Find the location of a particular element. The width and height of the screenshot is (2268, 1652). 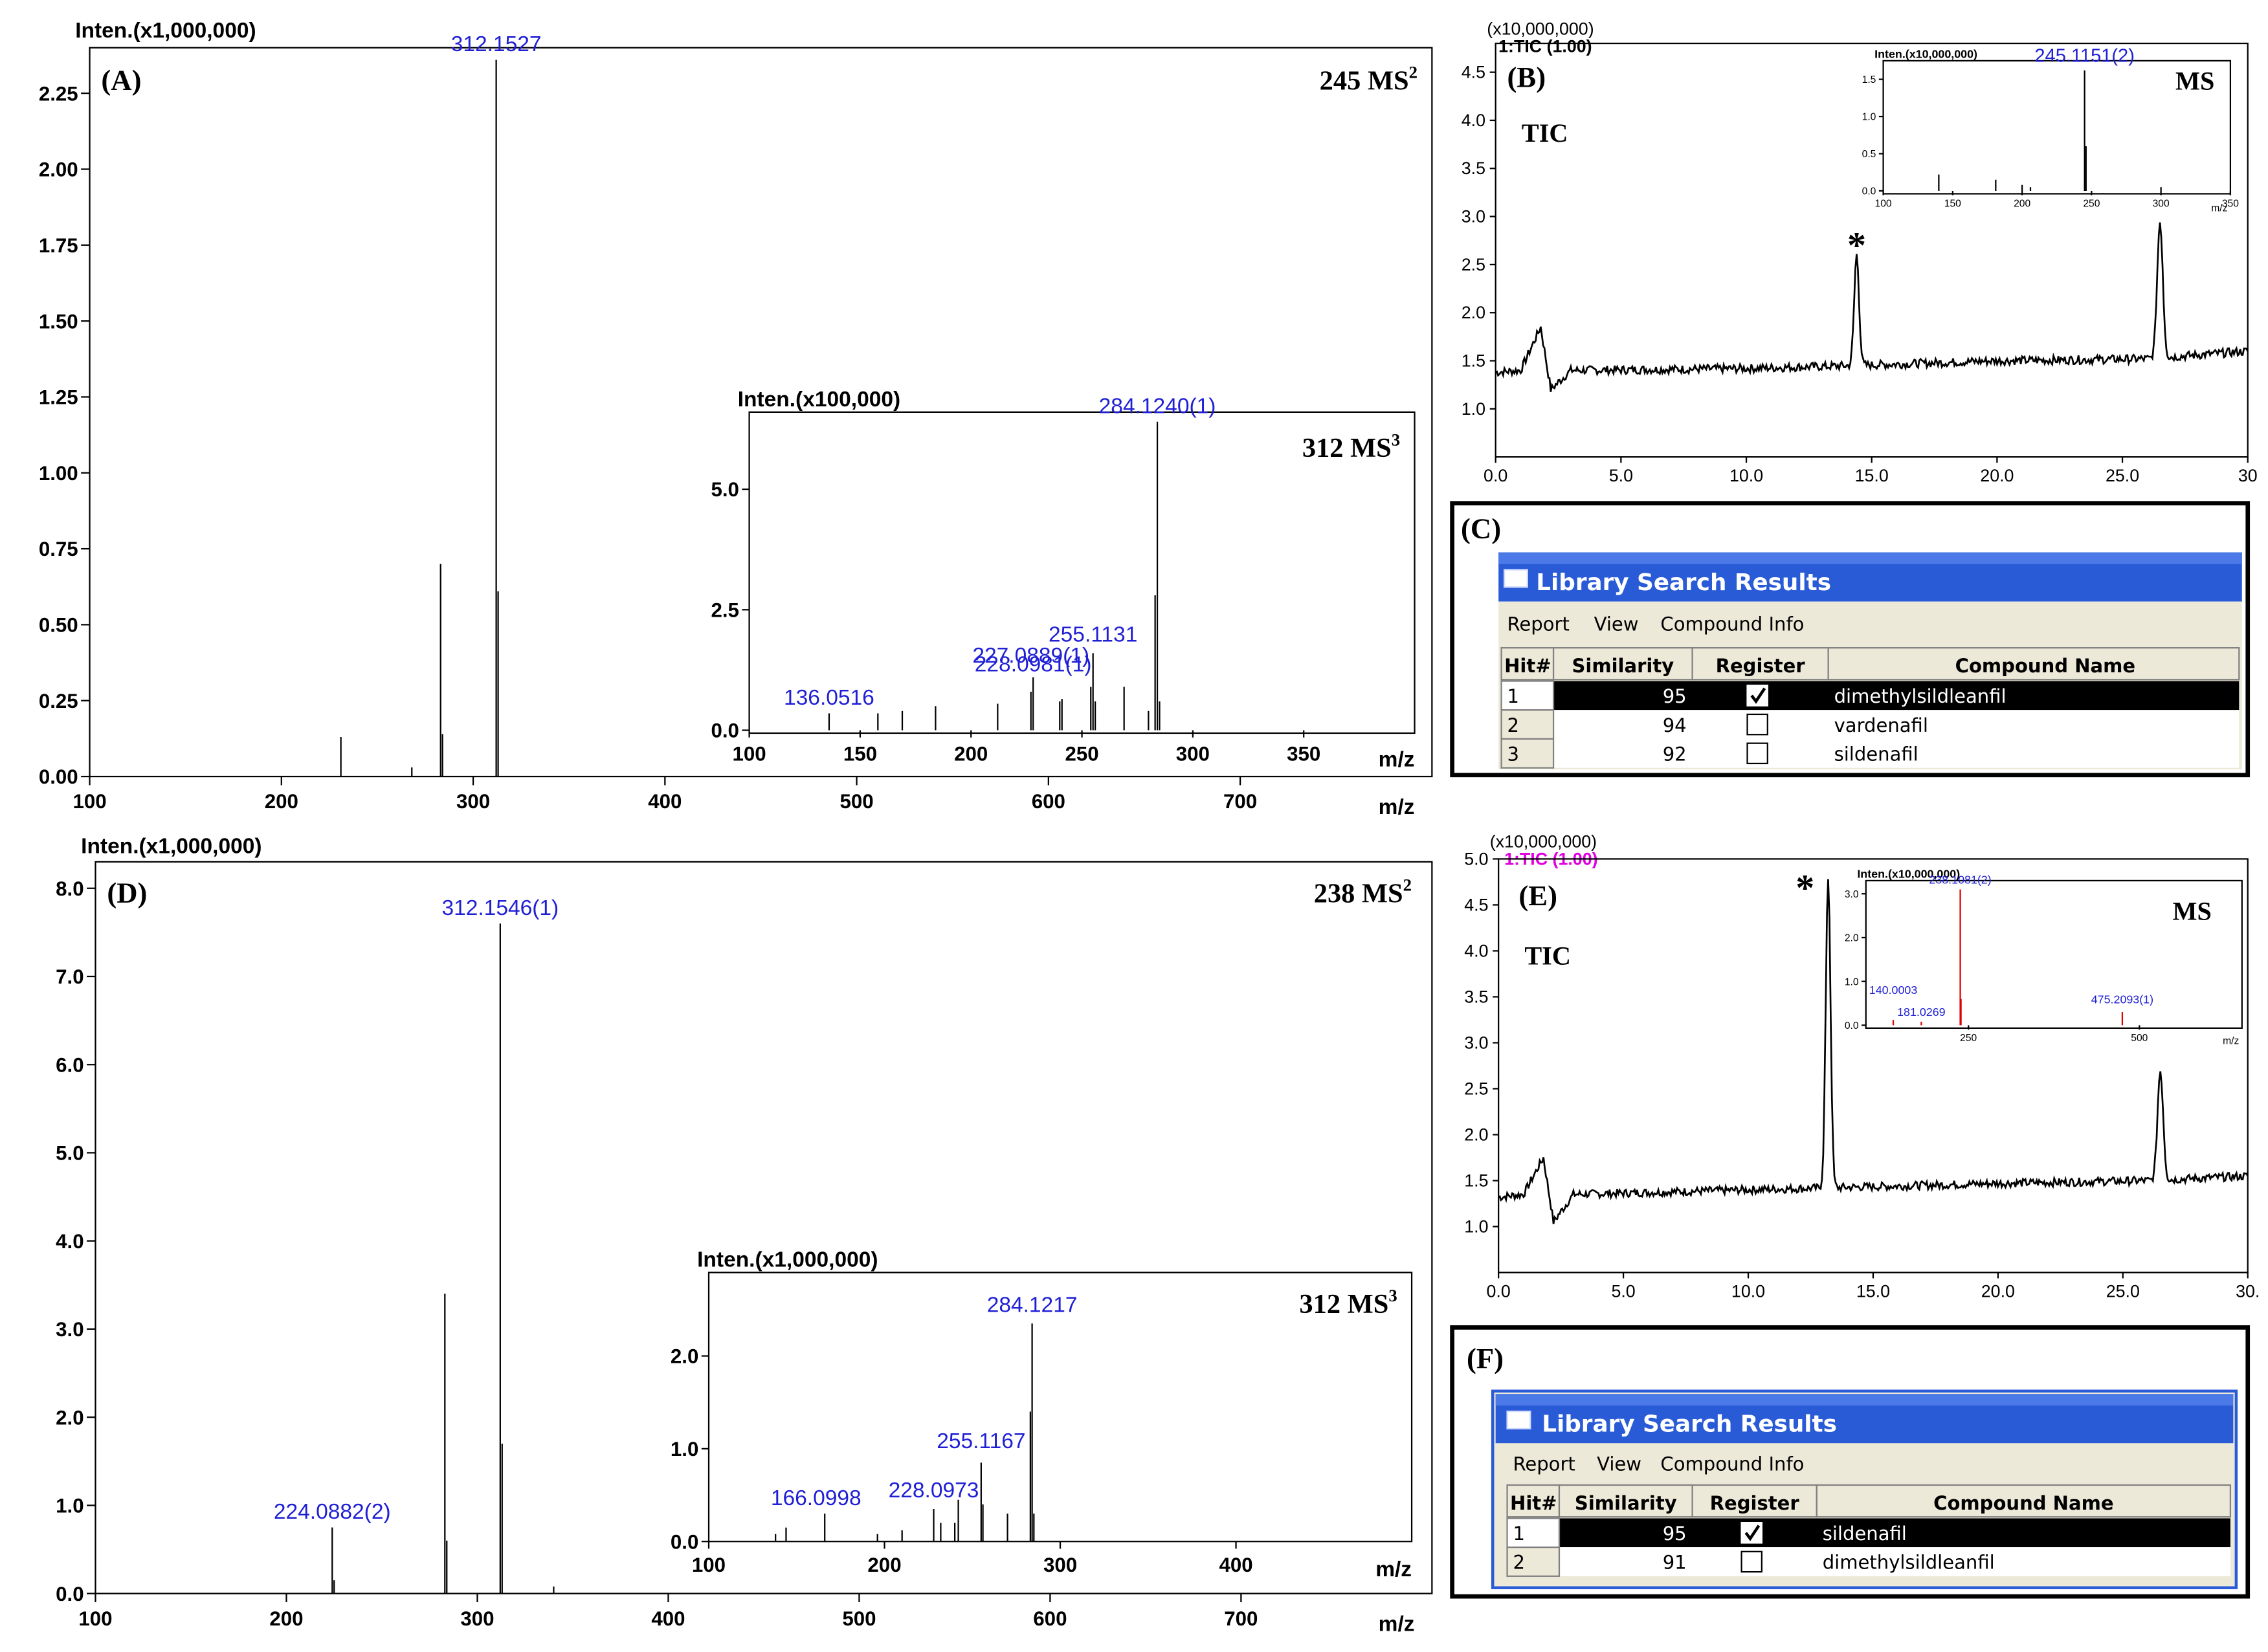

x-tick-label: 150 is located at coordinates (860, 753).